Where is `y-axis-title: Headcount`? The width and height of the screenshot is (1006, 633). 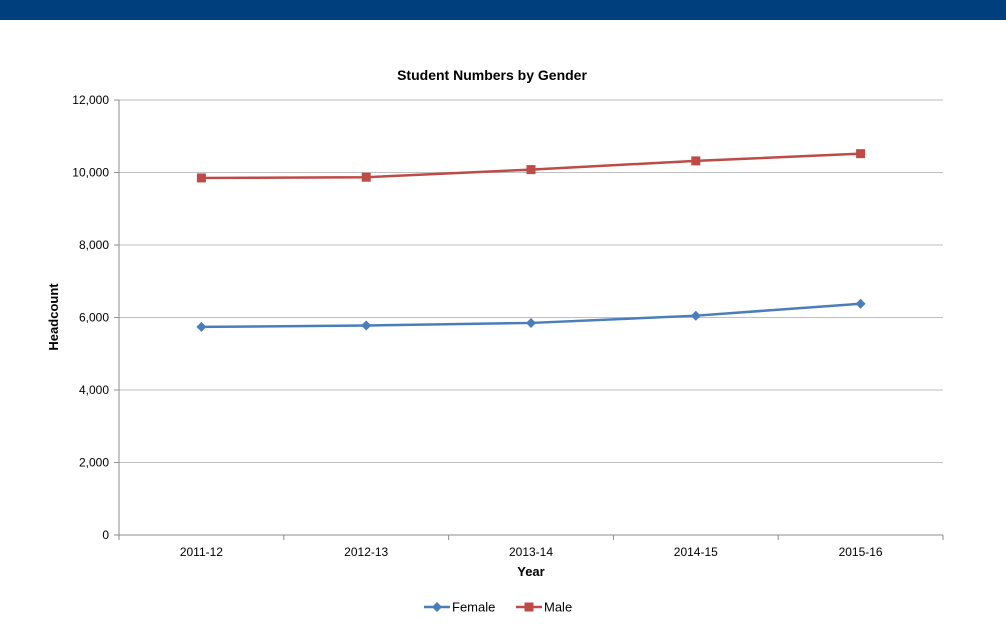
y-axis-title: Headcount is located at coordinates (53, 317).